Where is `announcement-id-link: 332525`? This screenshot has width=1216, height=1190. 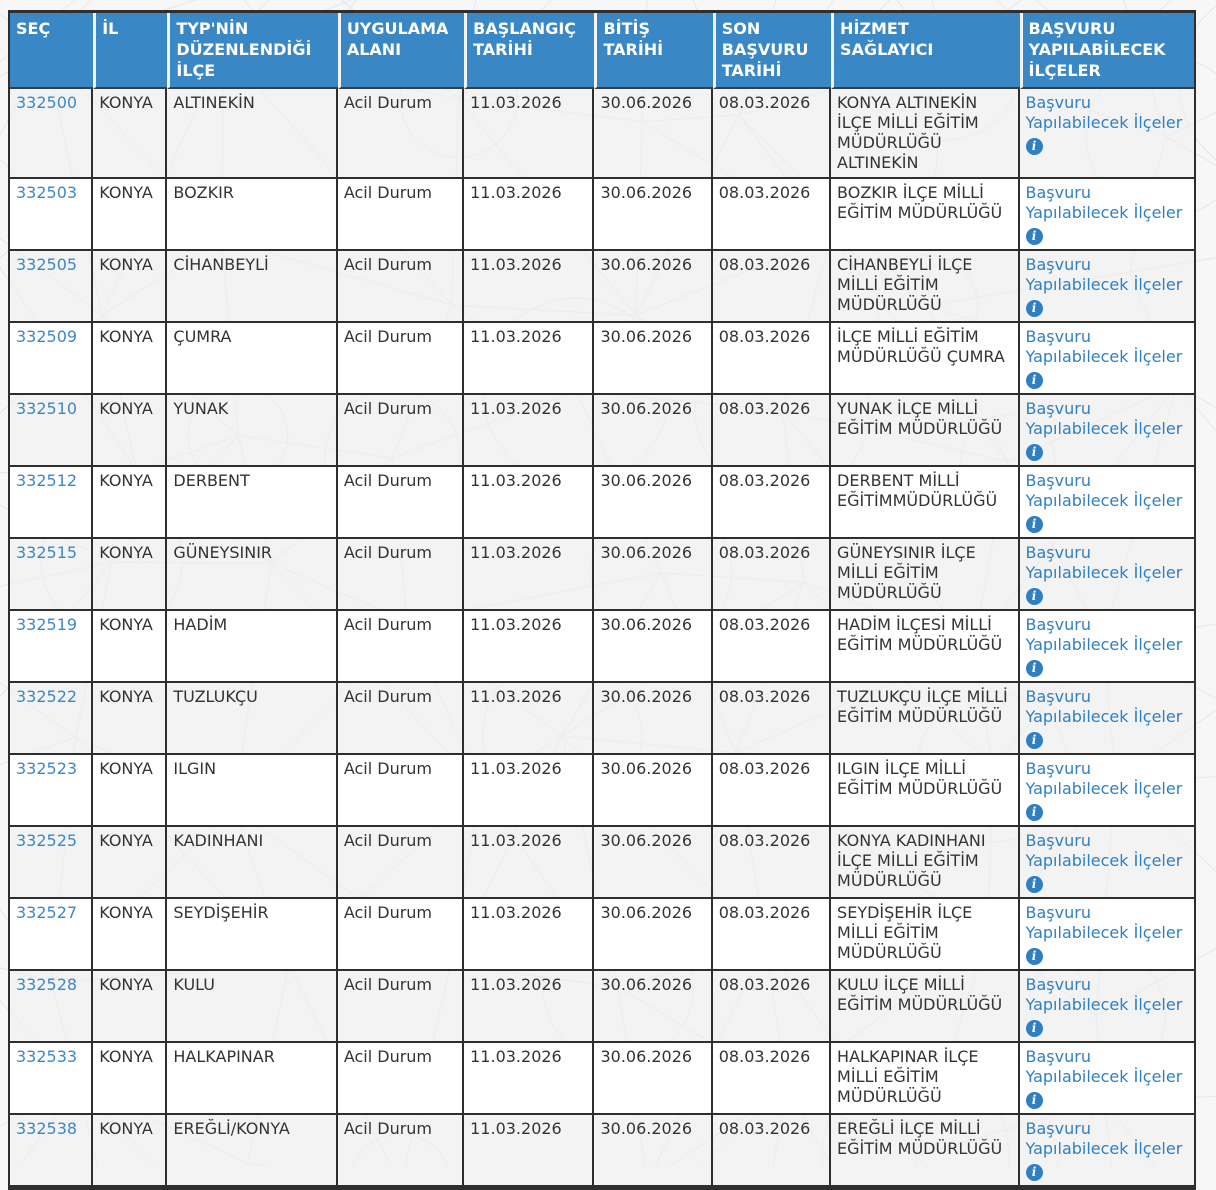 announcement-id-link: 332525 is located at coordinates (46, 840).